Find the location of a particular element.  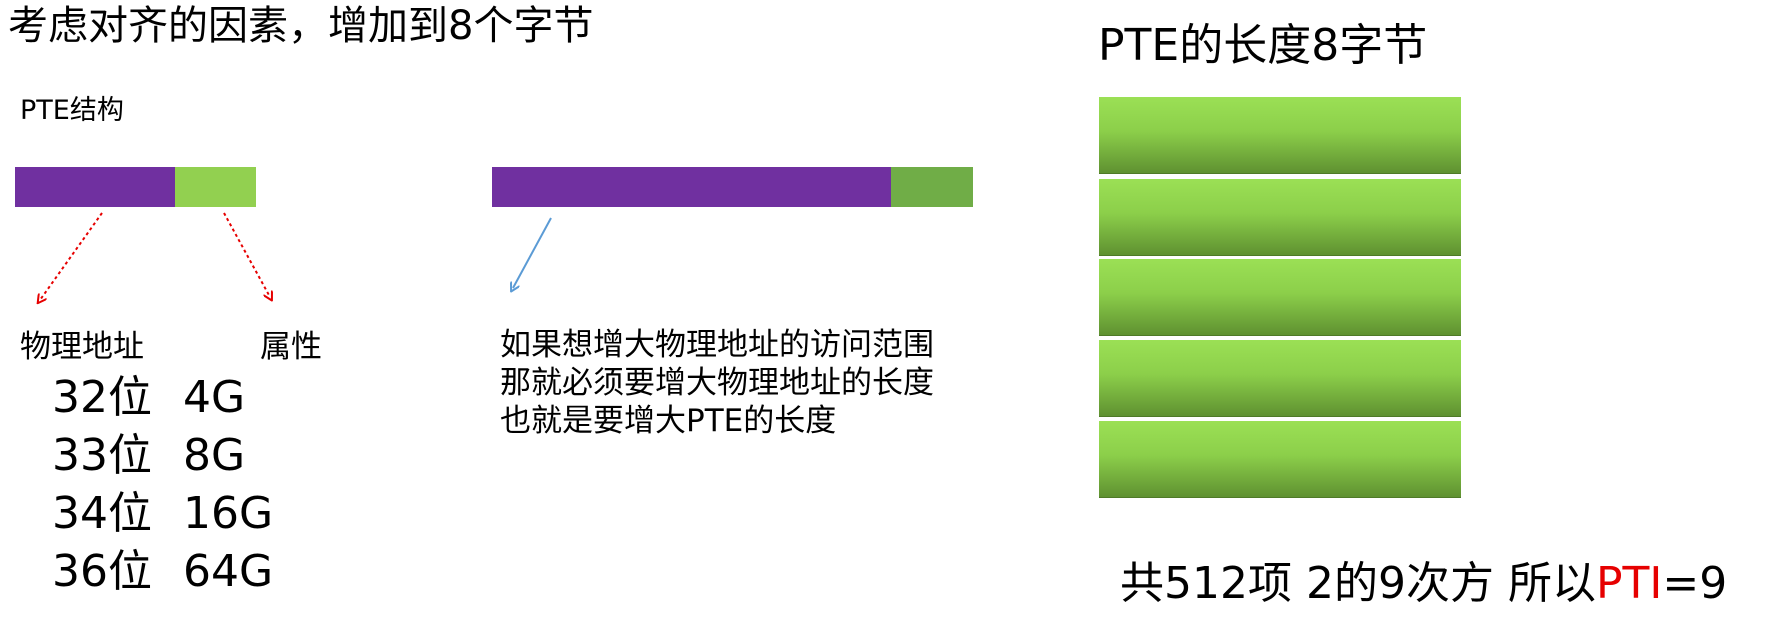

bits-row: 33位 8G is located at coordinates (148, 456).